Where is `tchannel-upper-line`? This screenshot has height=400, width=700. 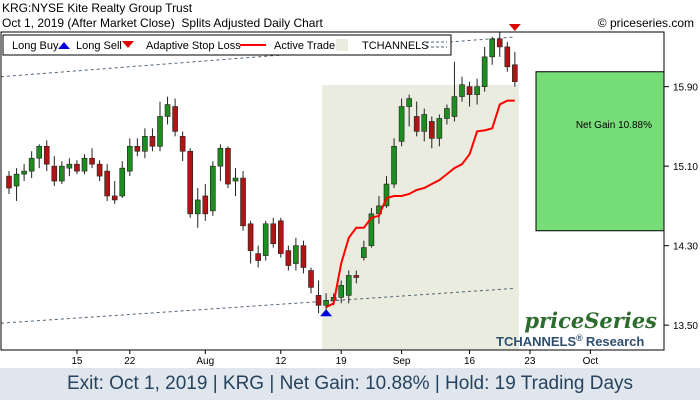 tchannel-upper-line is located at coordinates (257, 57).